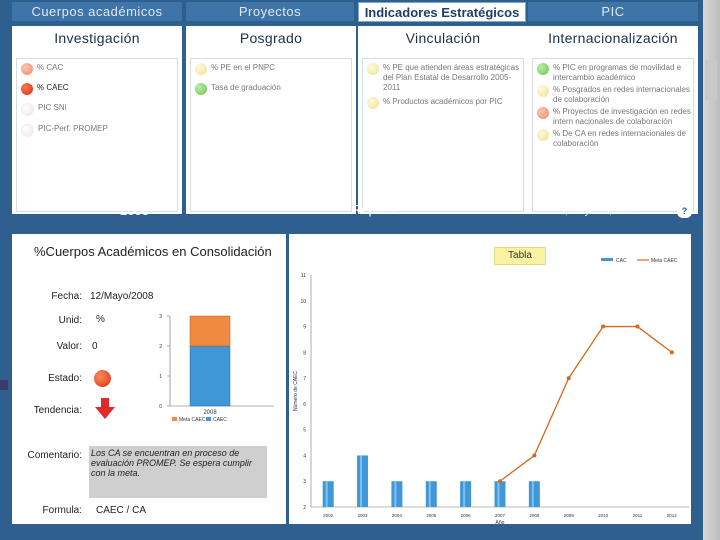 Image resolution: width=720 pixels, height=540 pixels. What do you see at coordinates (431, 515) in the screenshot?
I see `x-tick-label: 2005` at bounding box center [431, 515].